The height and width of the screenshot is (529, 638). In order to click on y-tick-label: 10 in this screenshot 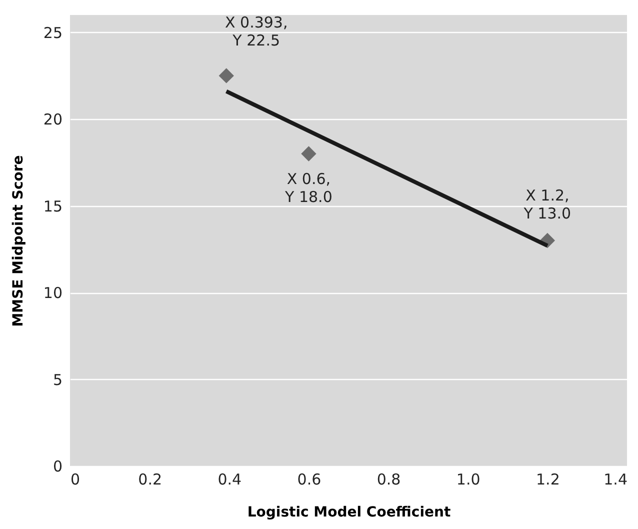, I will do `click(52, 293)`.